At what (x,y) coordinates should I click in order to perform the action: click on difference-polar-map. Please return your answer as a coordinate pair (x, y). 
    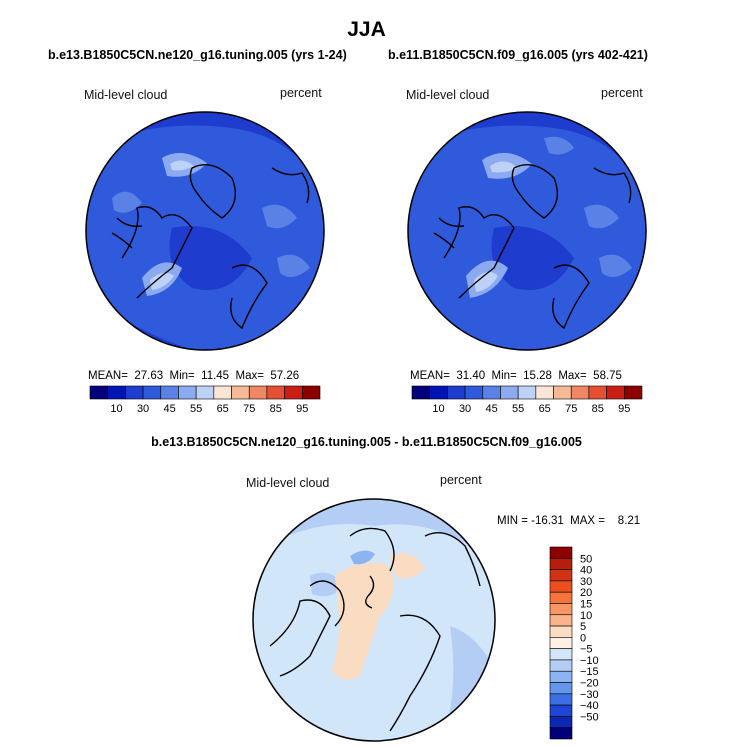
    Looking at the image, I should click on (374, 620).